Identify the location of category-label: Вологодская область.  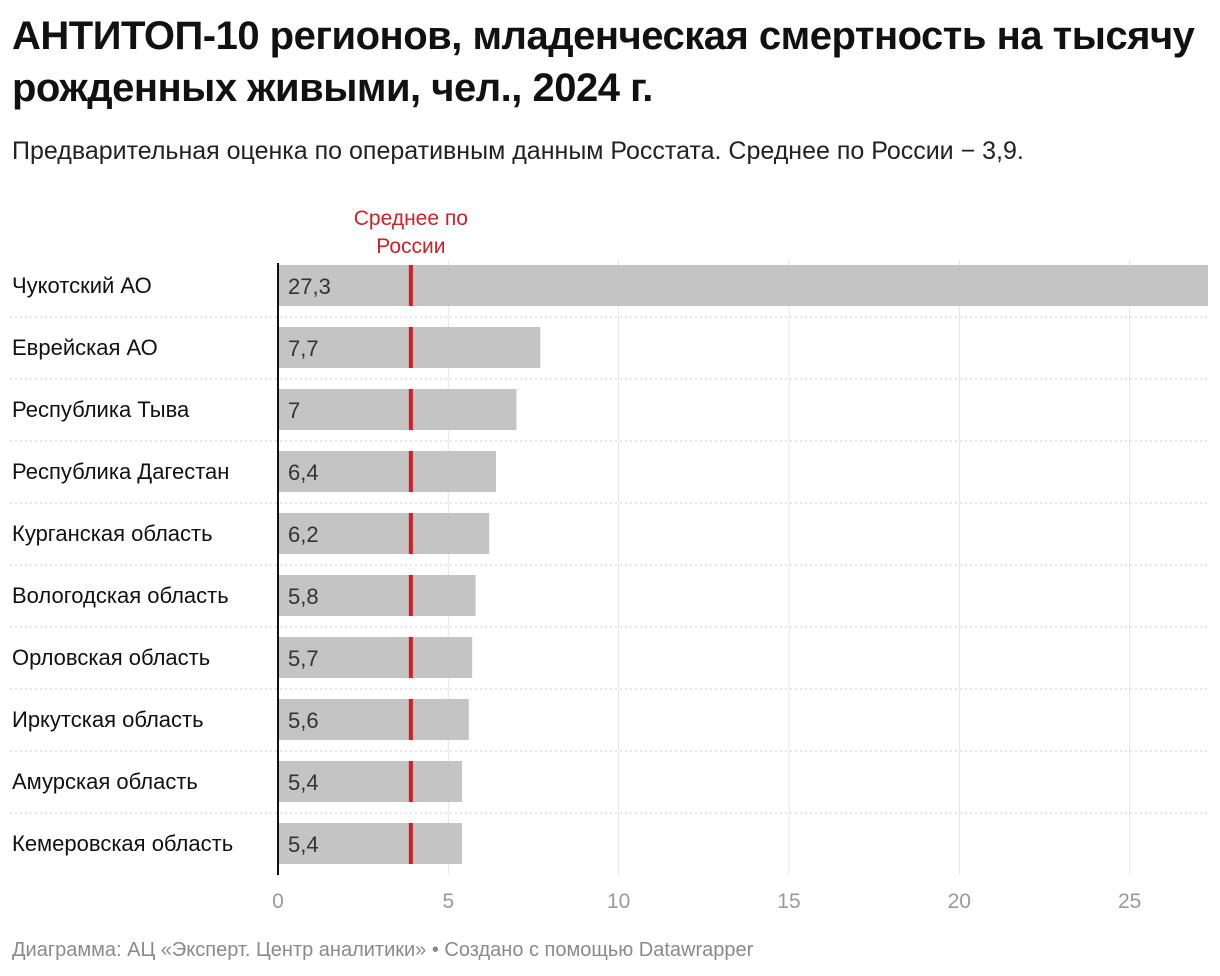
(120, 595).